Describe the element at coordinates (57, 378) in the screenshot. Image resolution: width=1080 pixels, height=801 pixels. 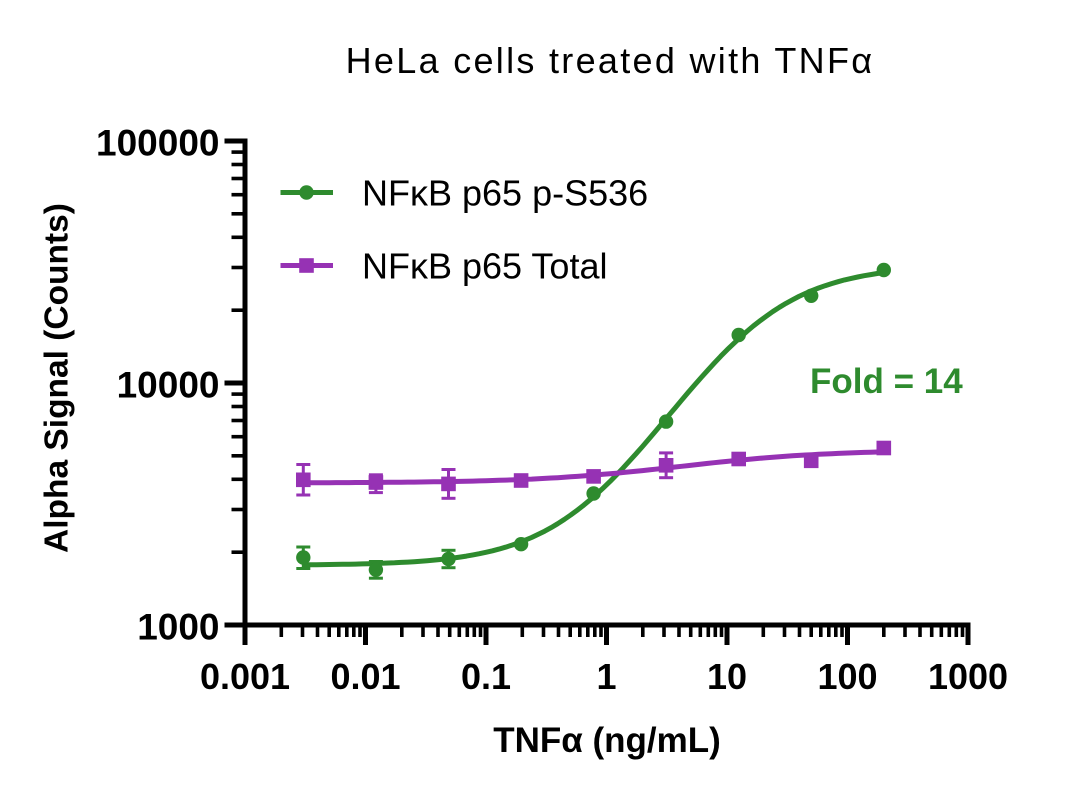
I see `svg-text: Alpha Signal (Counts)` at that location.